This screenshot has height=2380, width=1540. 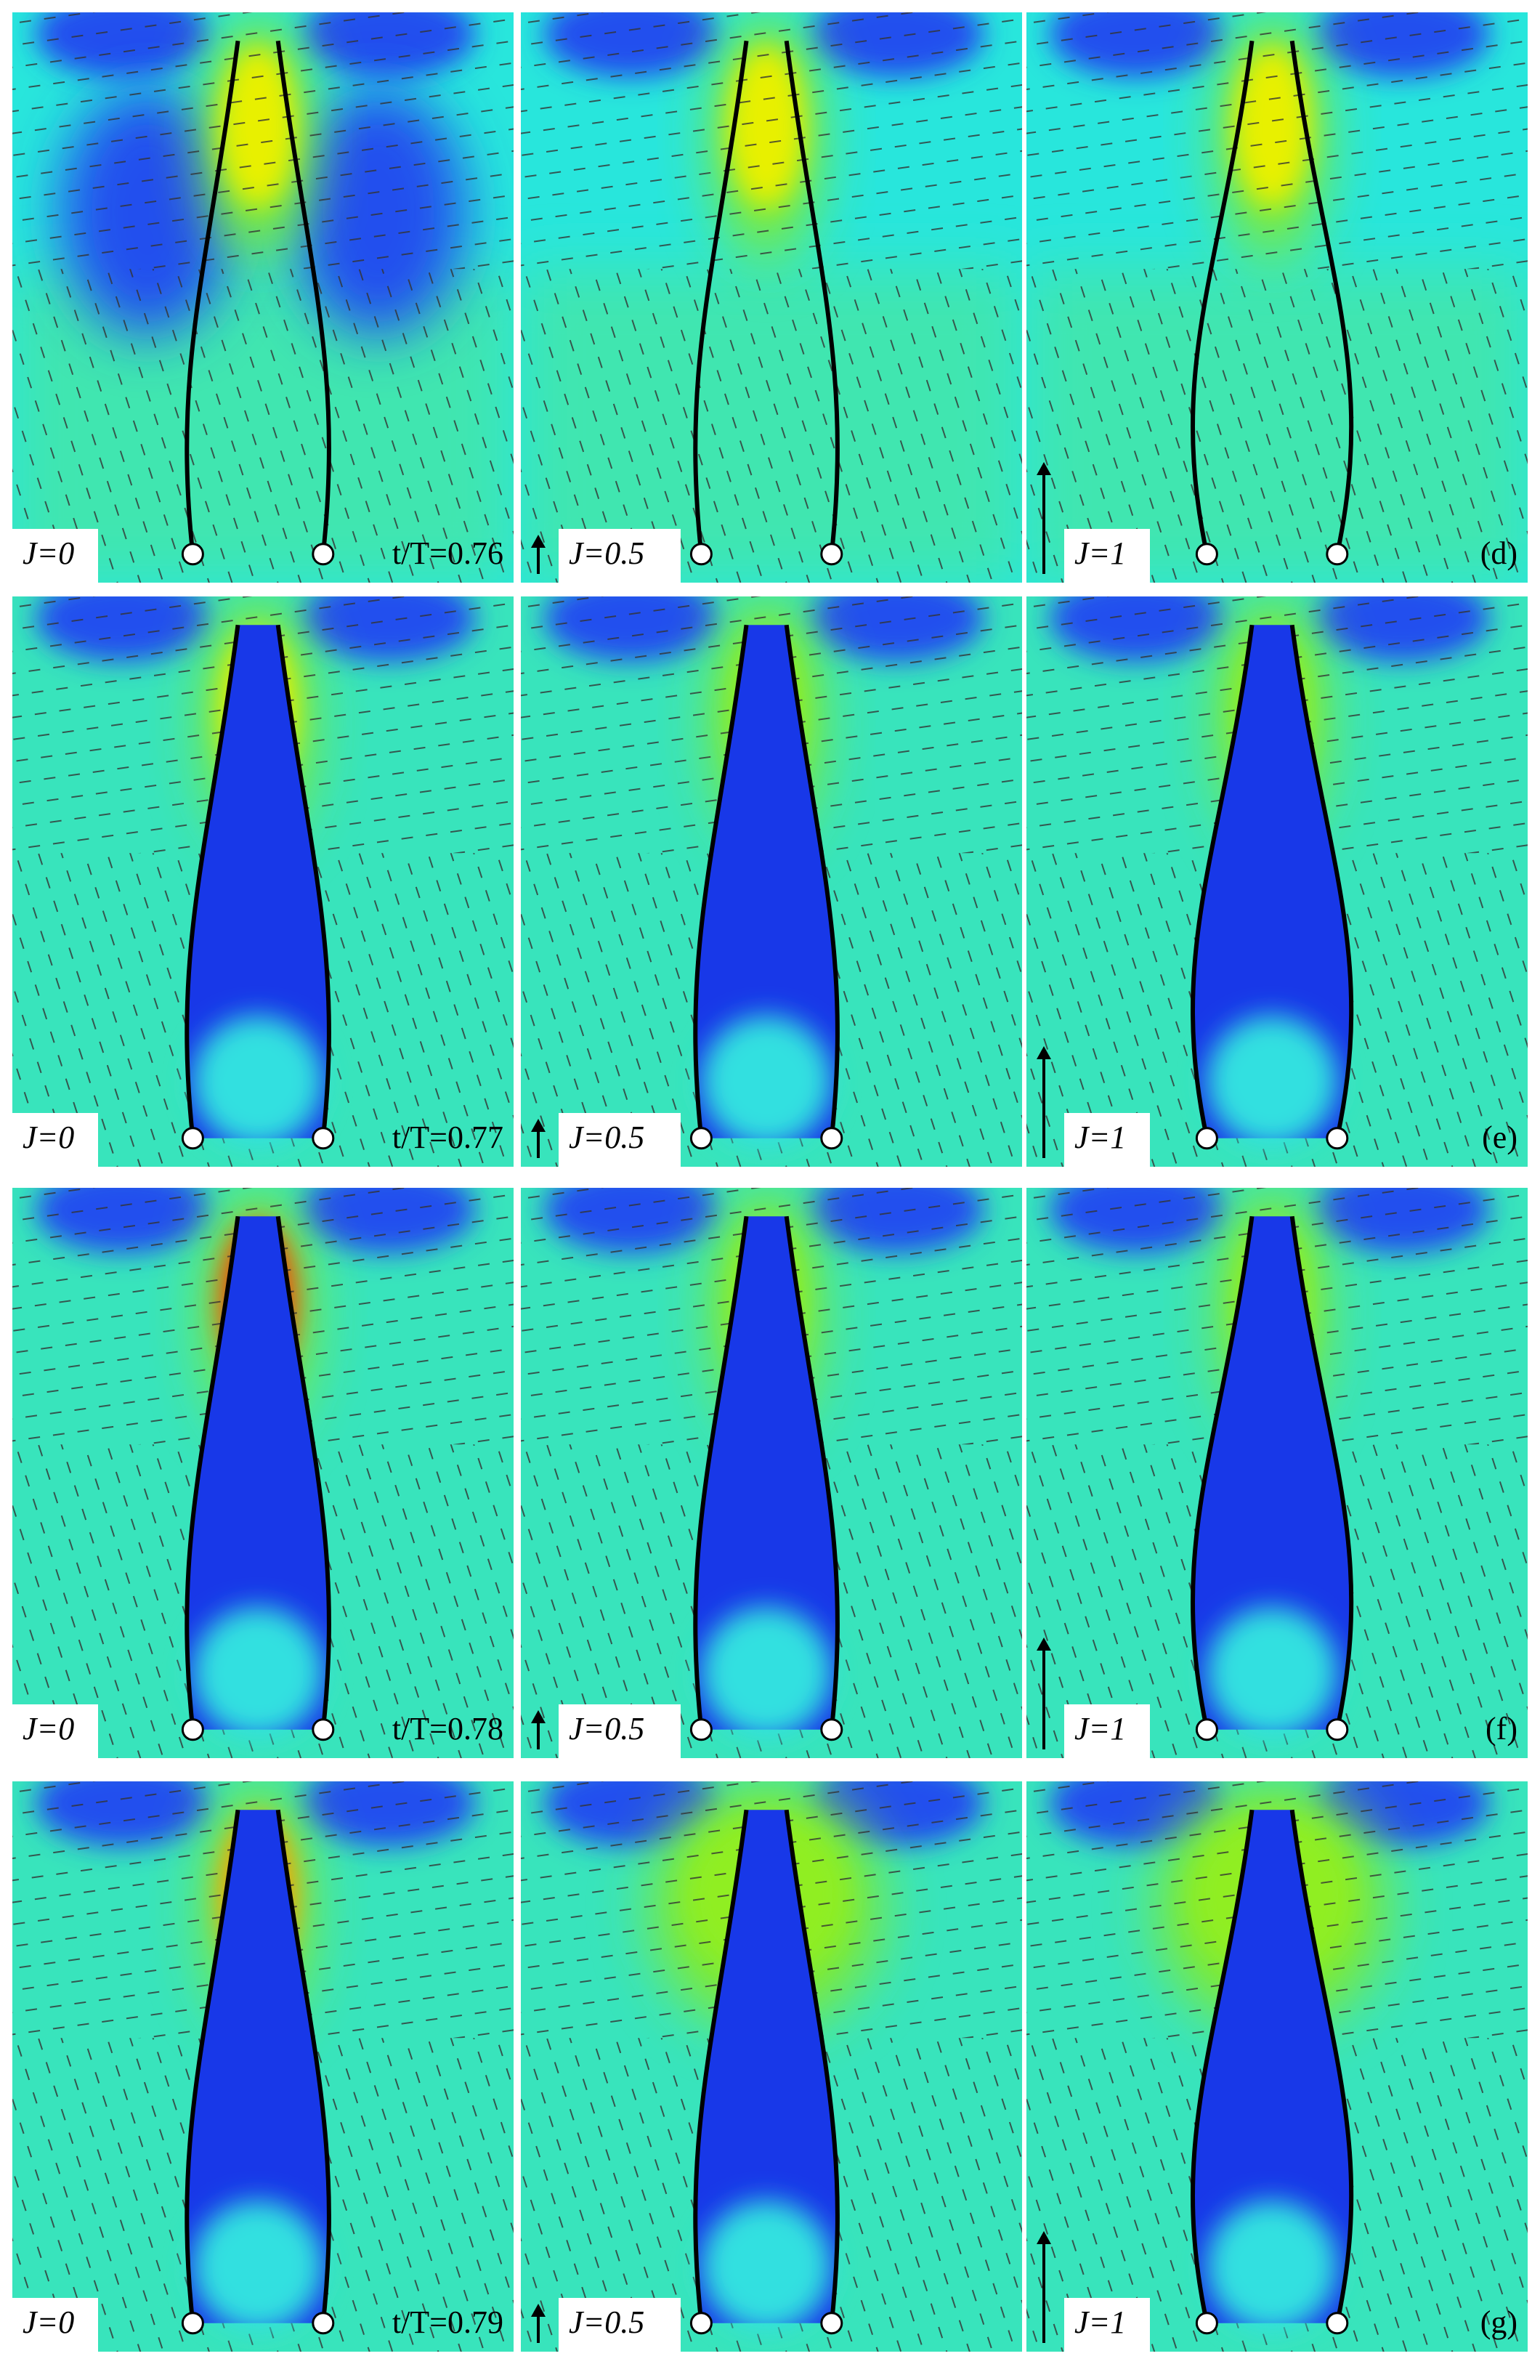 I want to click on panel: J=1 (g), so click(x=1277, y=2066).